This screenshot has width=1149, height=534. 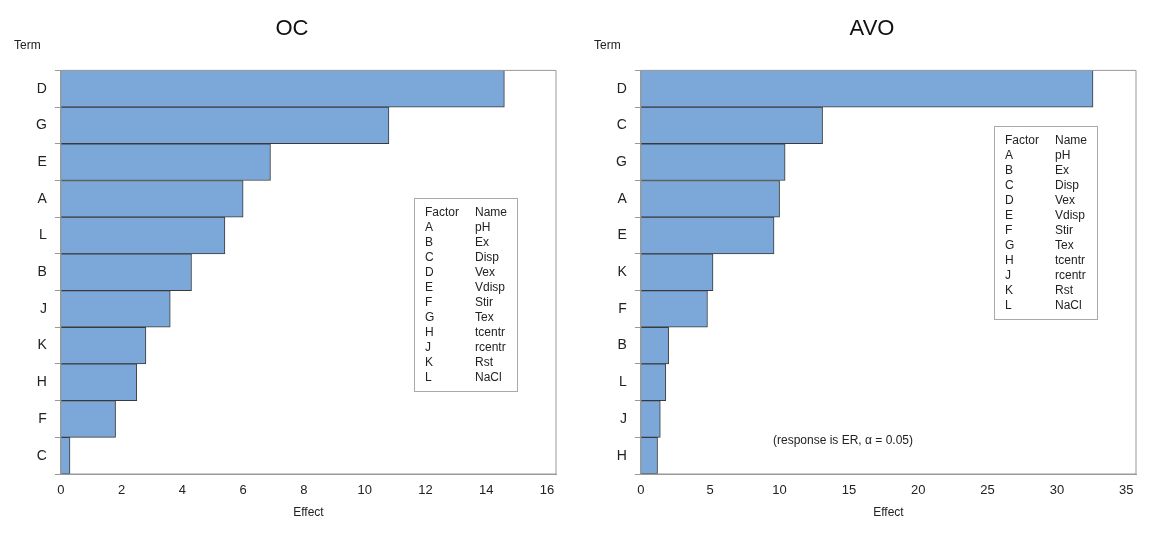 What do you see at coordinates (843, 440) in the screenshot?
I see `annotation: (response is ER, α = 0.05)` at bounding box center [843, 440].